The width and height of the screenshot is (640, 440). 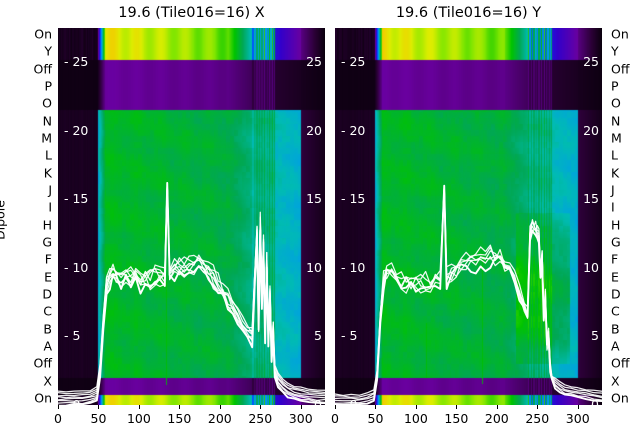 What do you see at coordinates (623, 220) in the screenshot?
I see `category-axis-right: On Y Off P O N M L K J I H G F E D C B A Off X On` at bounding box center [623, 220].